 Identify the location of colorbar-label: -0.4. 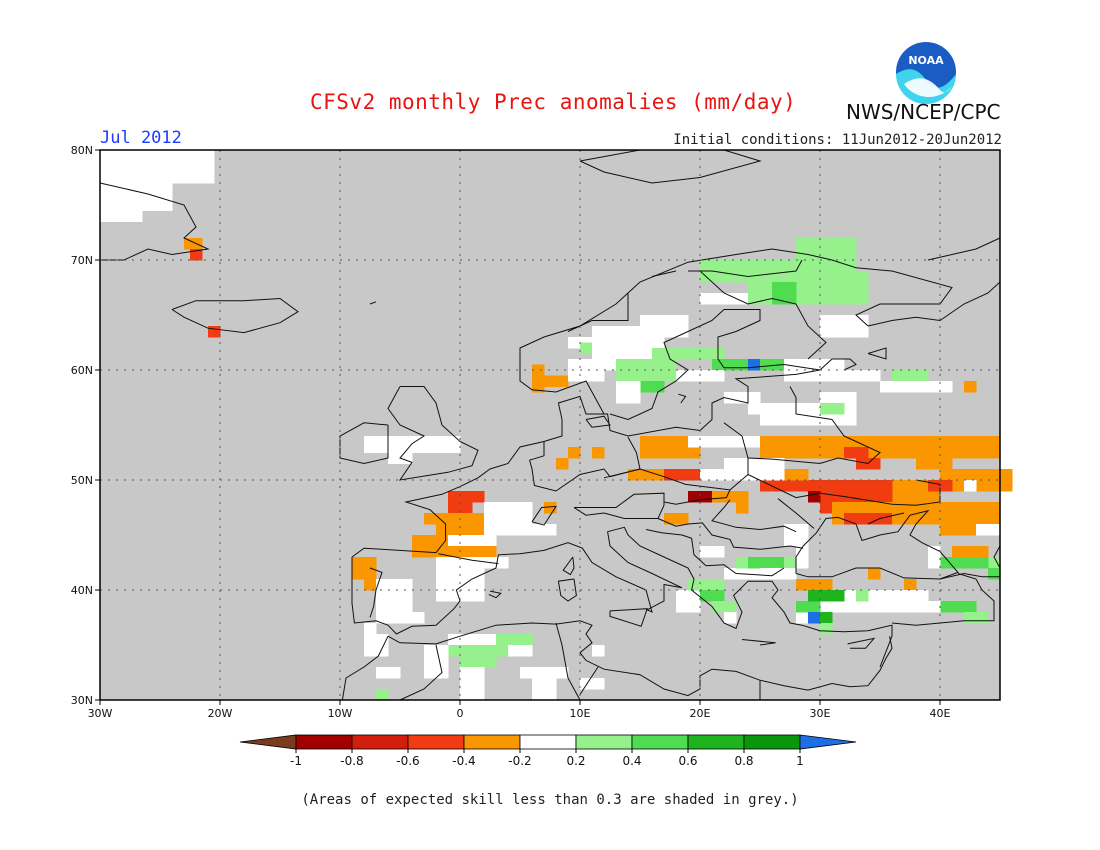
(463, 761).